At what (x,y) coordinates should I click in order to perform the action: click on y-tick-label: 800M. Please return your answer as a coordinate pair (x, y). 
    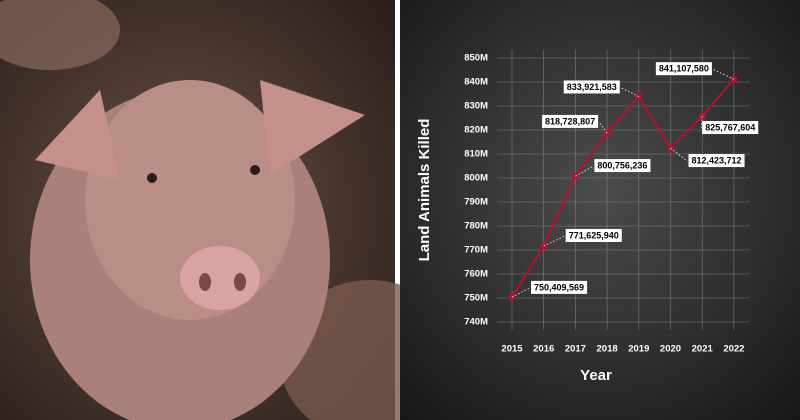
    Looking at the image, I should click on (476, 178).